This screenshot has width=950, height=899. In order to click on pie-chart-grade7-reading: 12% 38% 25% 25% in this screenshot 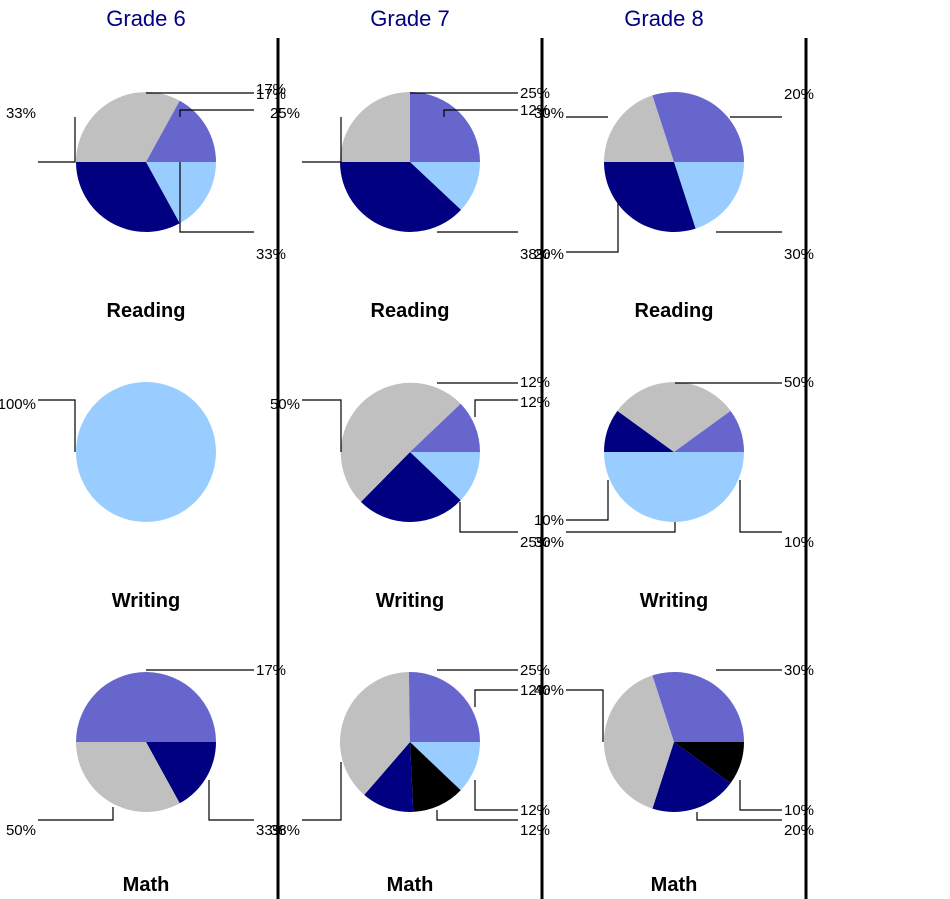, I will do `click(410, 174)`.